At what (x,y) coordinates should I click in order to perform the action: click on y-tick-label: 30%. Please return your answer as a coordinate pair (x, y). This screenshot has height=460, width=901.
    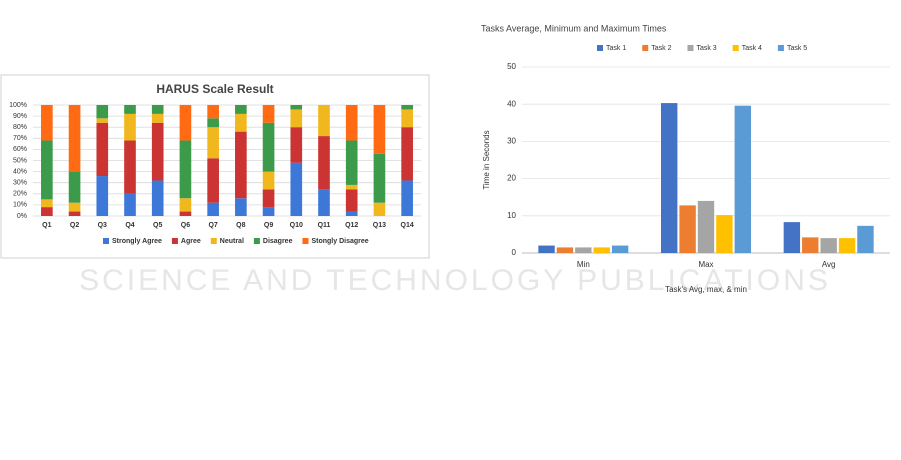
    Looking at the image, I should click on (20, 183).